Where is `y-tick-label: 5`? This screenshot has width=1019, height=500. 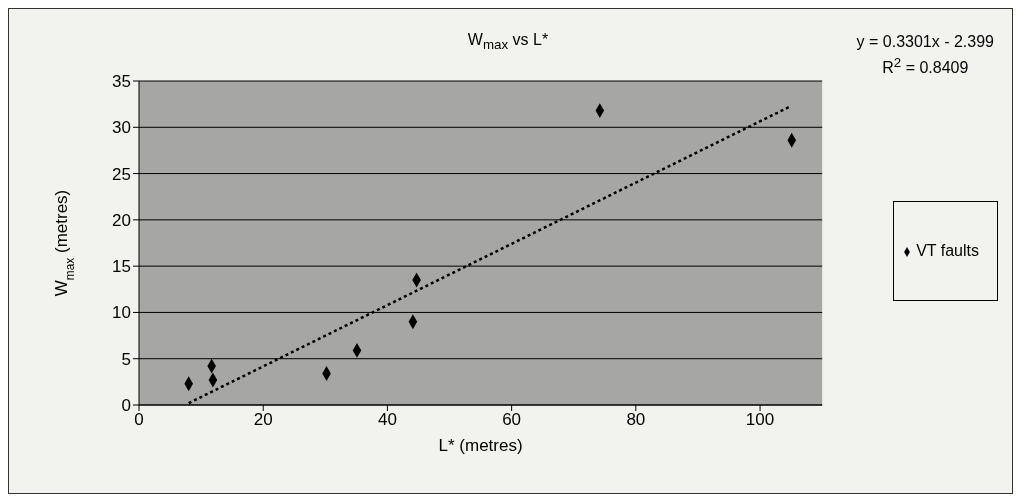 y-tick-label: 5 is located at coordinates (126, 359).